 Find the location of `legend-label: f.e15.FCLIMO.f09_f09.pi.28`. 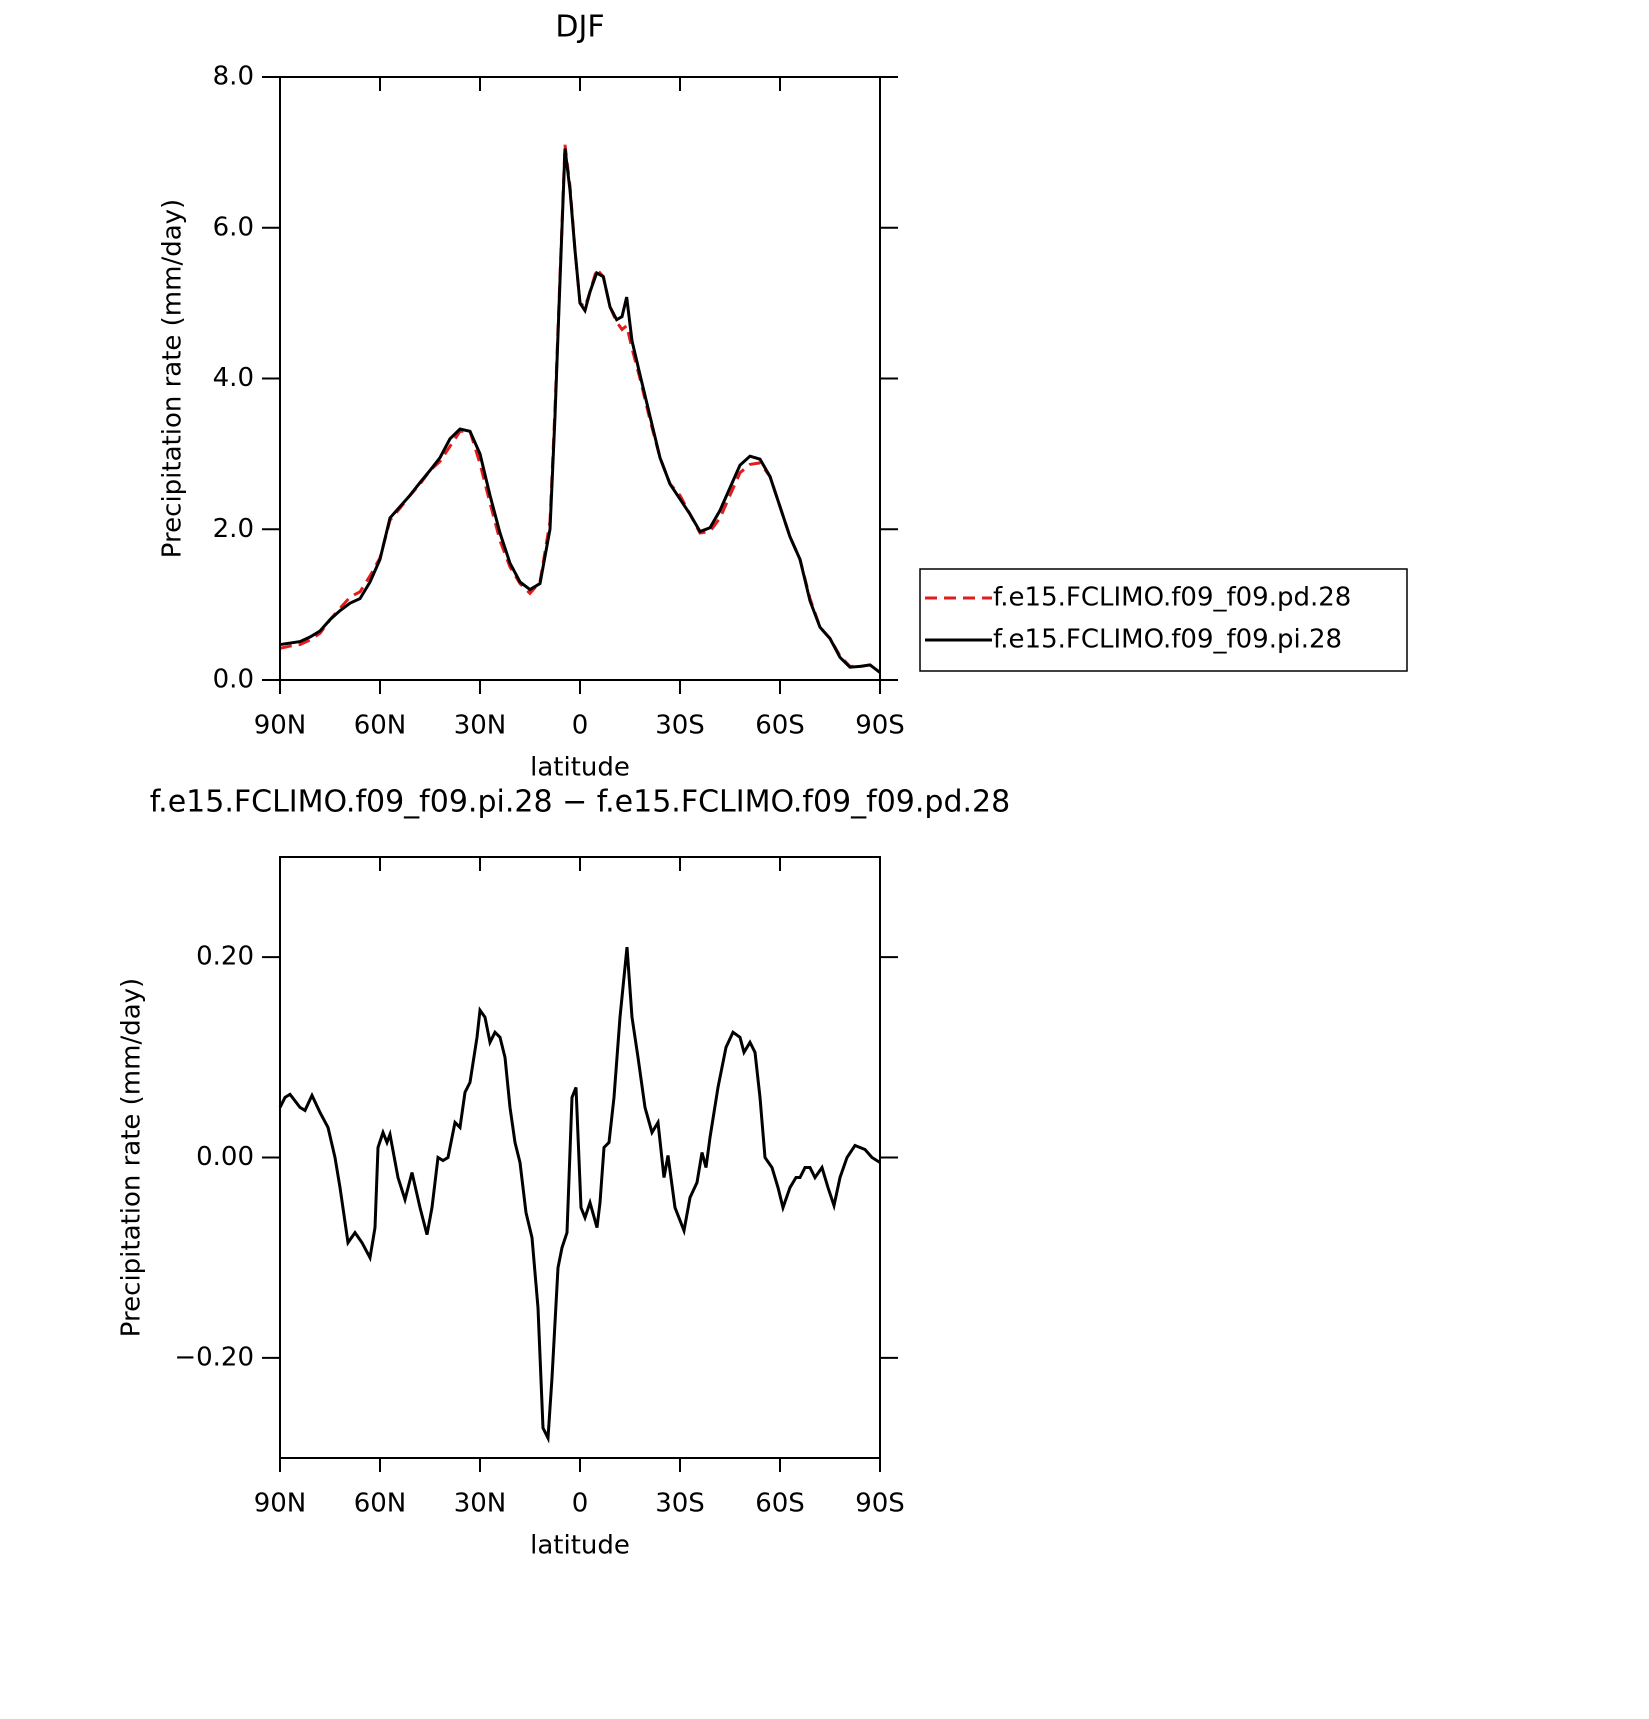

legend-label: f.e15.FCLIMO.f09_f09.pi.28 is located at coordinates (1167, 640).